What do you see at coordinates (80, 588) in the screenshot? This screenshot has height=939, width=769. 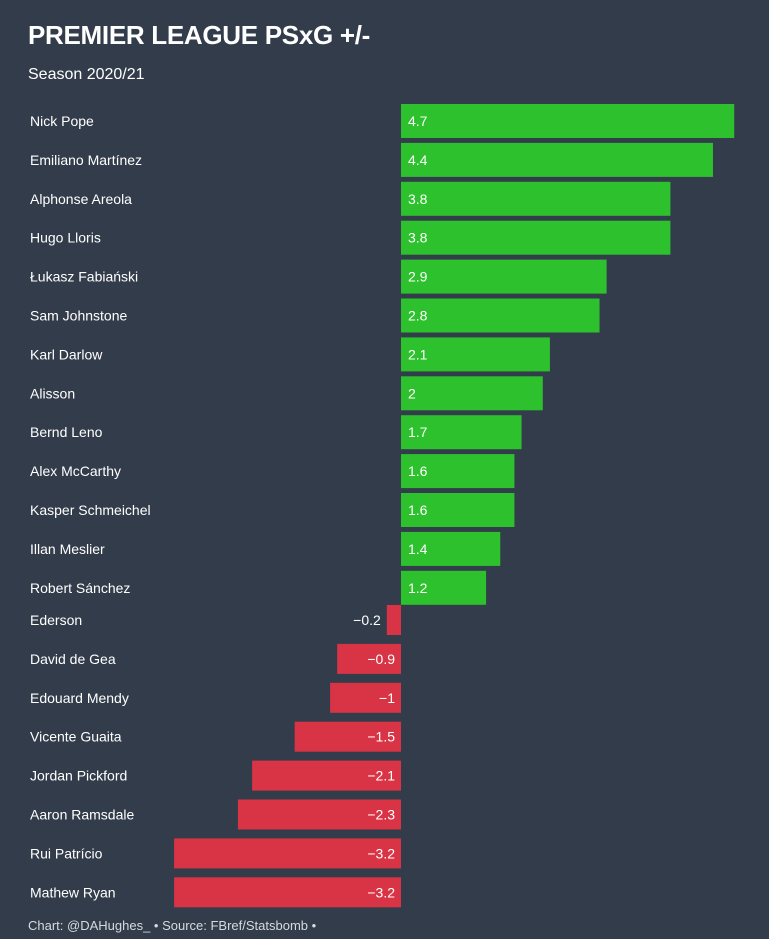 I see `player-name-label: Robert Sánchez` at bounding box center [80, 588].